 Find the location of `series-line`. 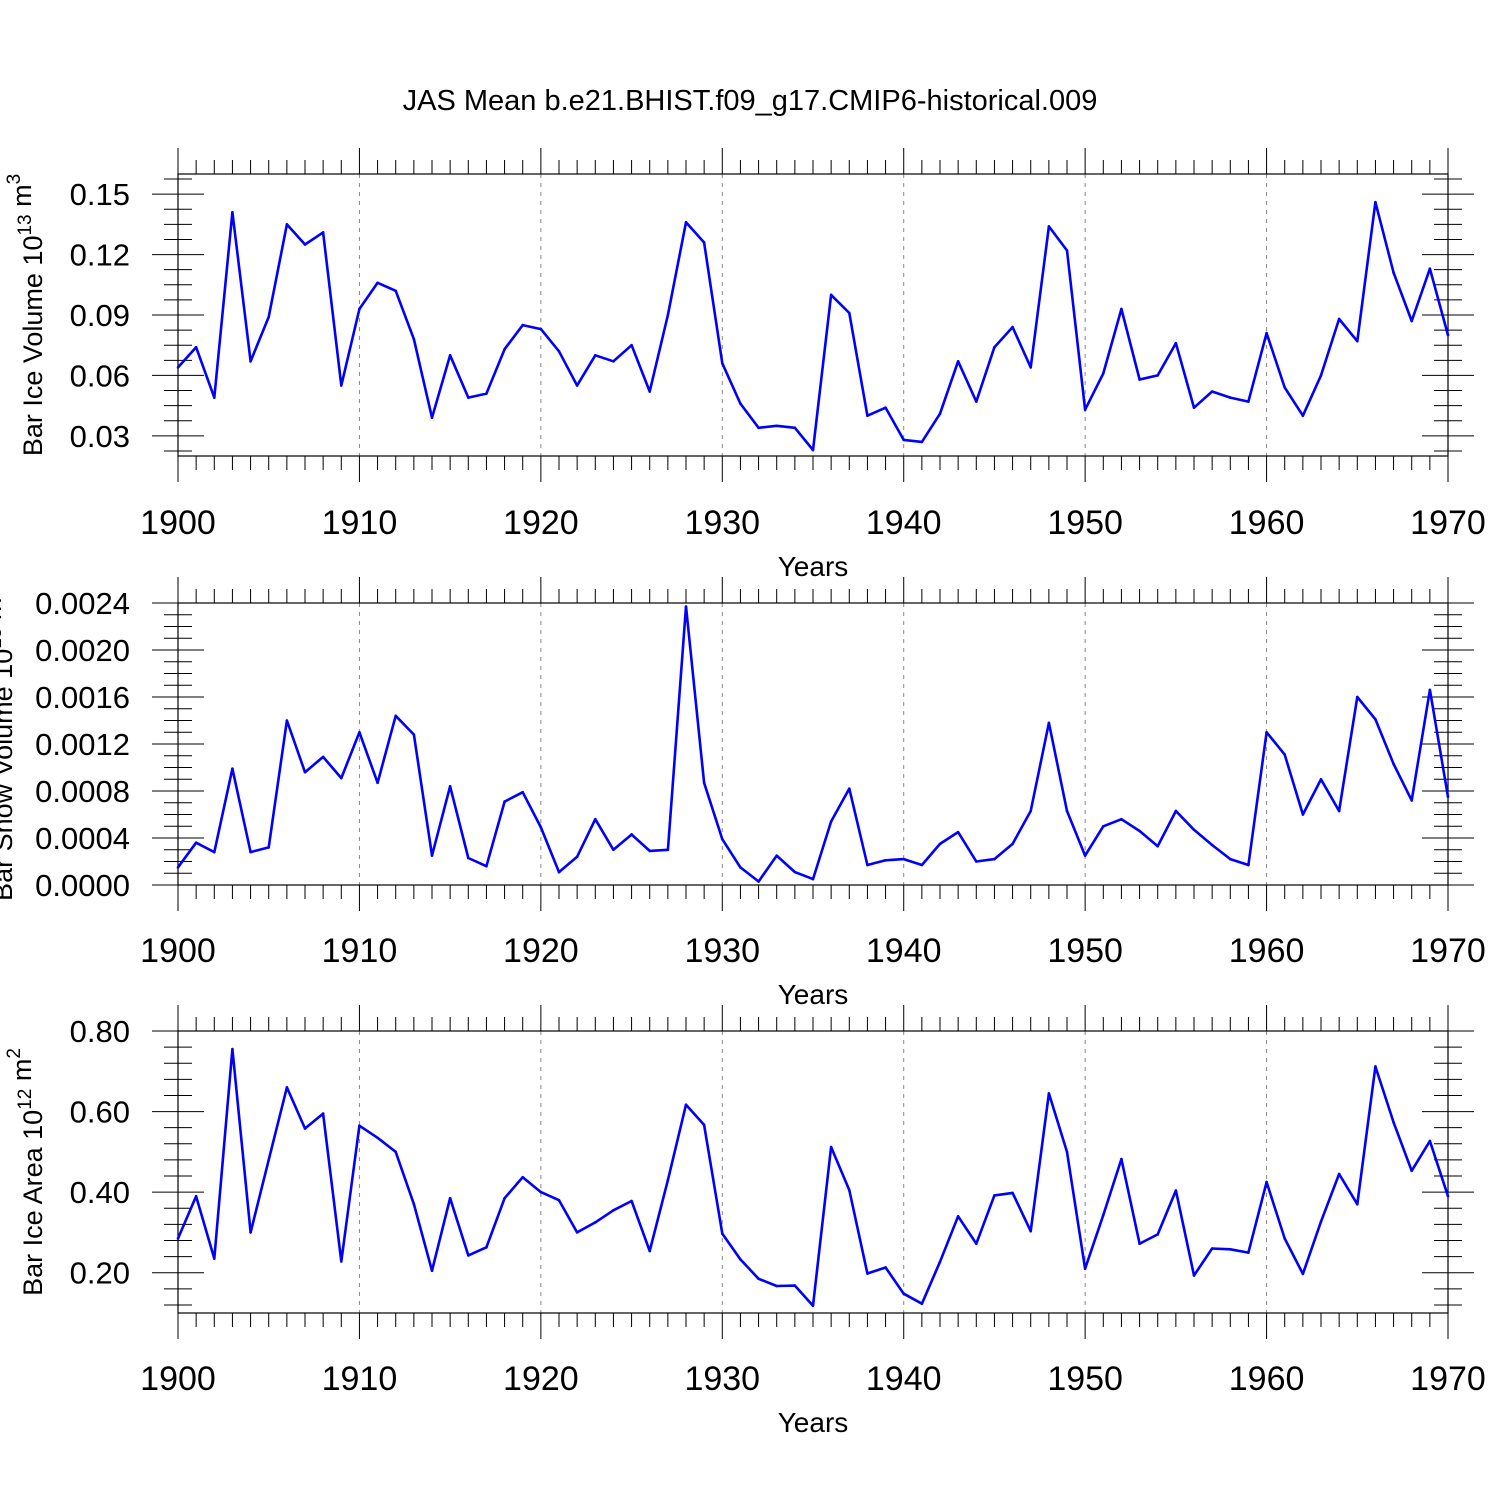

series-line is located at coordinates (813, 326).